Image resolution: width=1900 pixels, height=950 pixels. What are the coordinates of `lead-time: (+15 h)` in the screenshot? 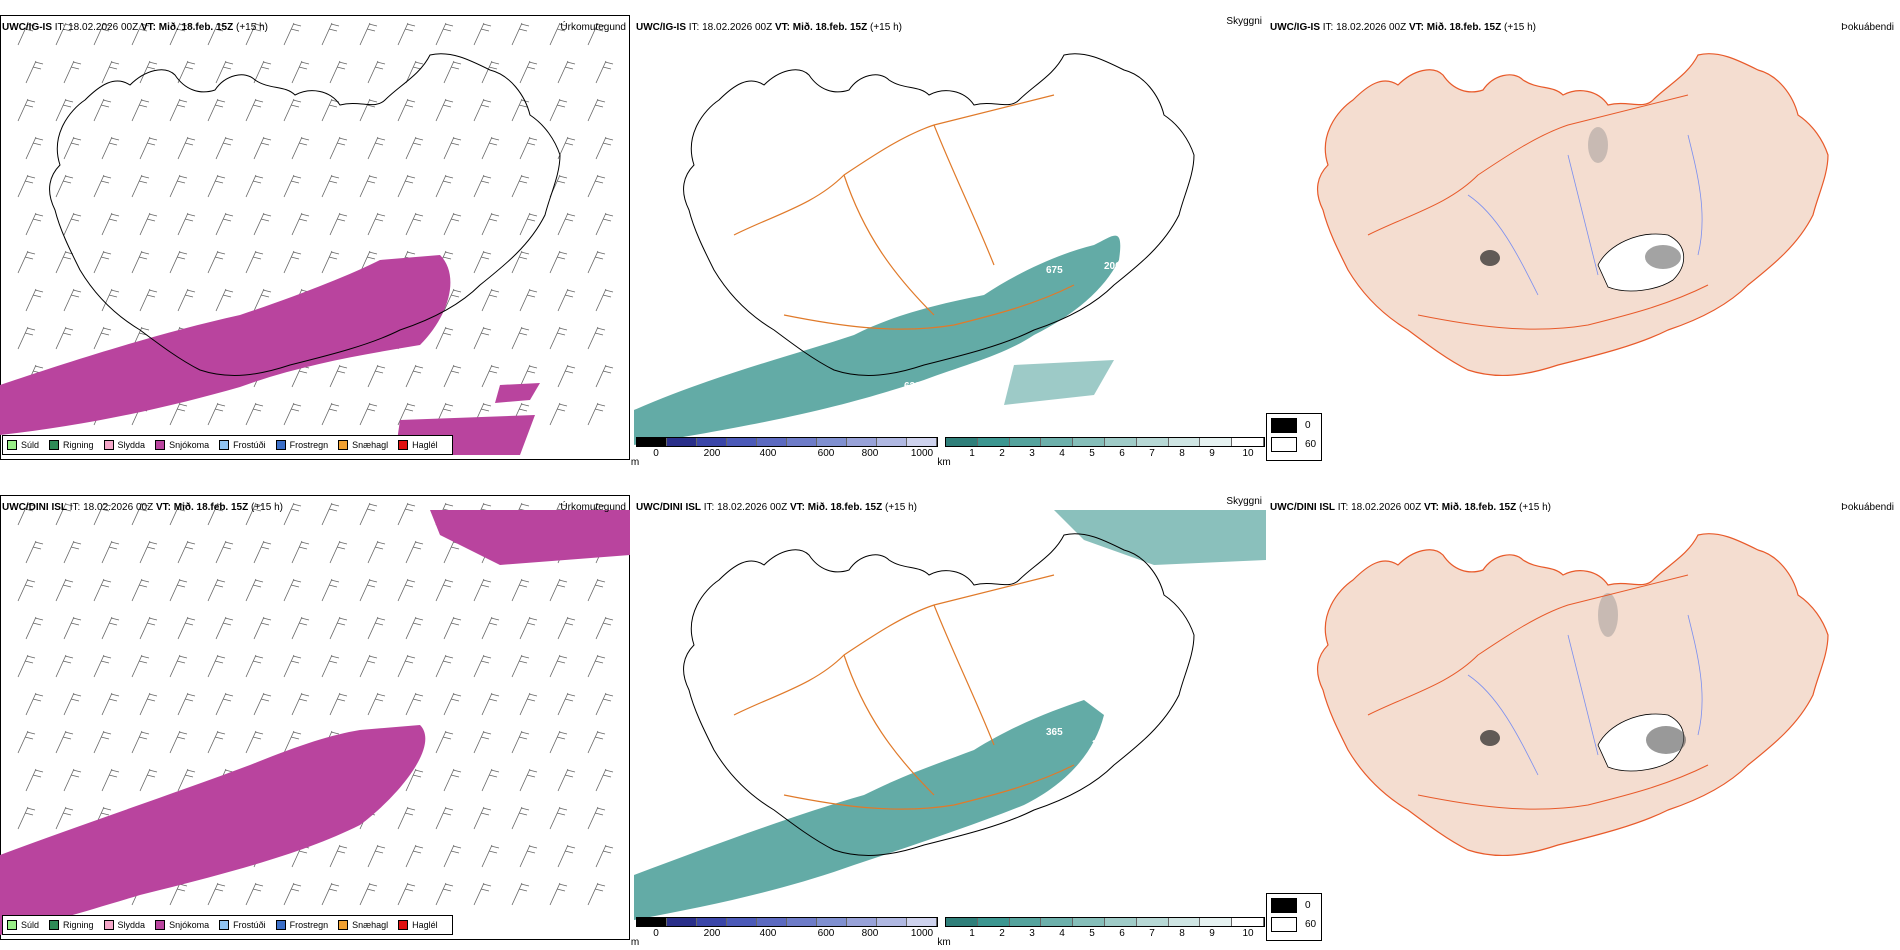 It's located at (252, 27).